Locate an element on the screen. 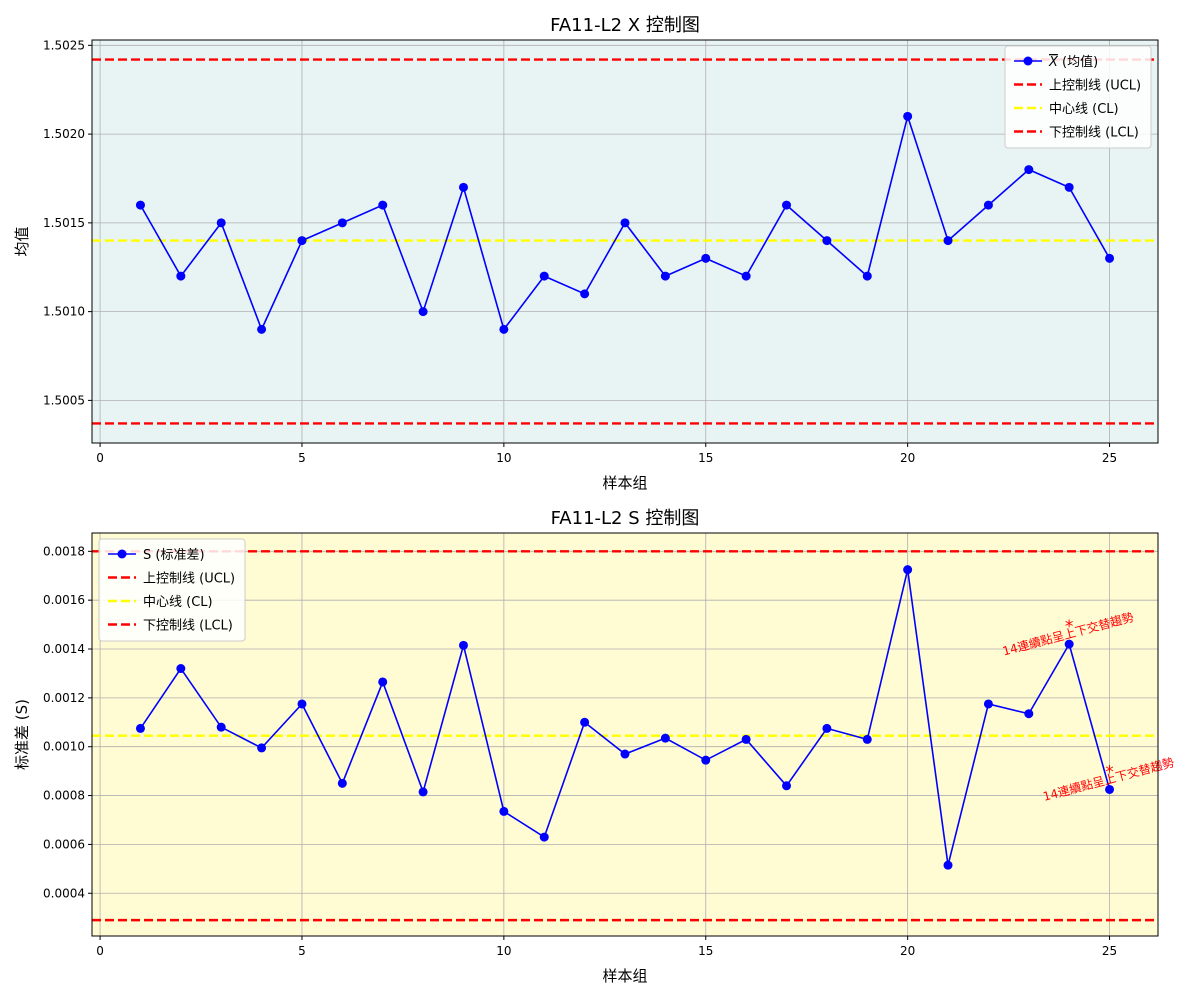 The height and width of the screenshot is (1000, 1200). chart-1-legend-series-marker is located at coordinates (1028, 61).